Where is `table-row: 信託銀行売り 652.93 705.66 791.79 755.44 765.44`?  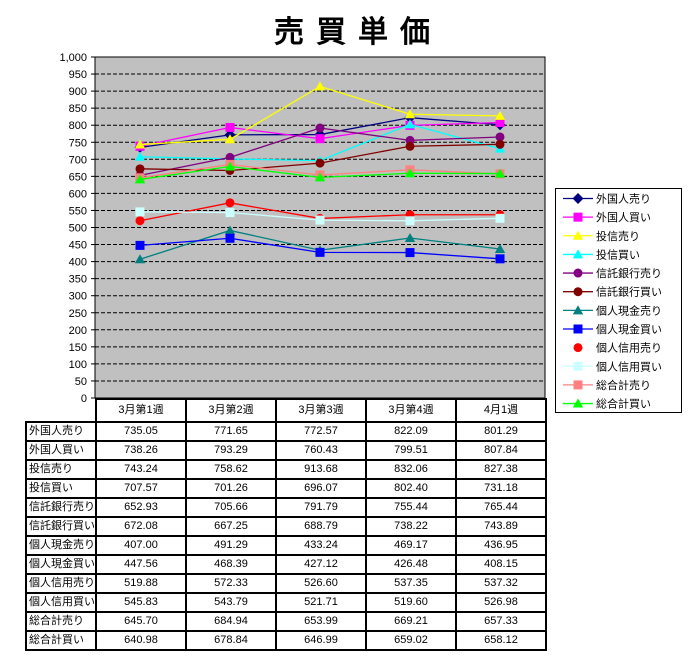
table-row: 信託銀行売り 652.93 705.66 791.79 755.44 765.44 is located at coordinates (286, 507).